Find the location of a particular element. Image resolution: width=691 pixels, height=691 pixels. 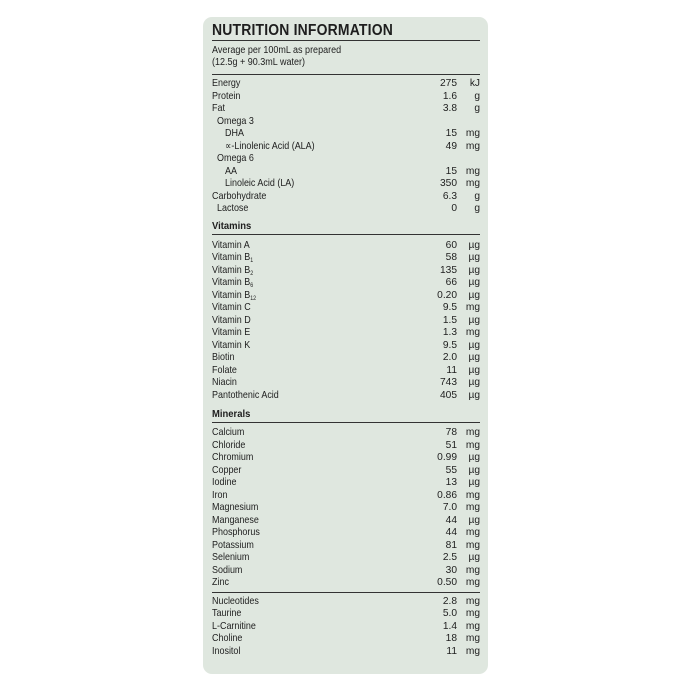

nutrient-name: Biotin is located at coordinates (223, 358).